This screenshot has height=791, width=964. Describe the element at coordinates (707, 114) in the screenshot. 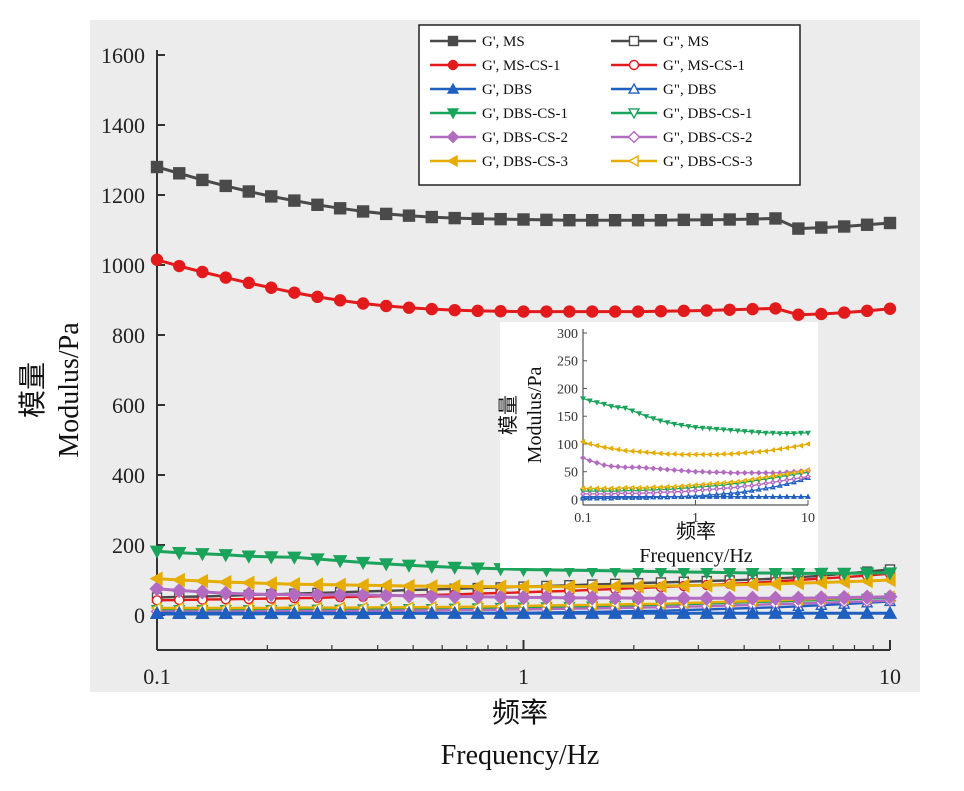

I see `legend-entry-label: G", DBS-CS-1` at that location.